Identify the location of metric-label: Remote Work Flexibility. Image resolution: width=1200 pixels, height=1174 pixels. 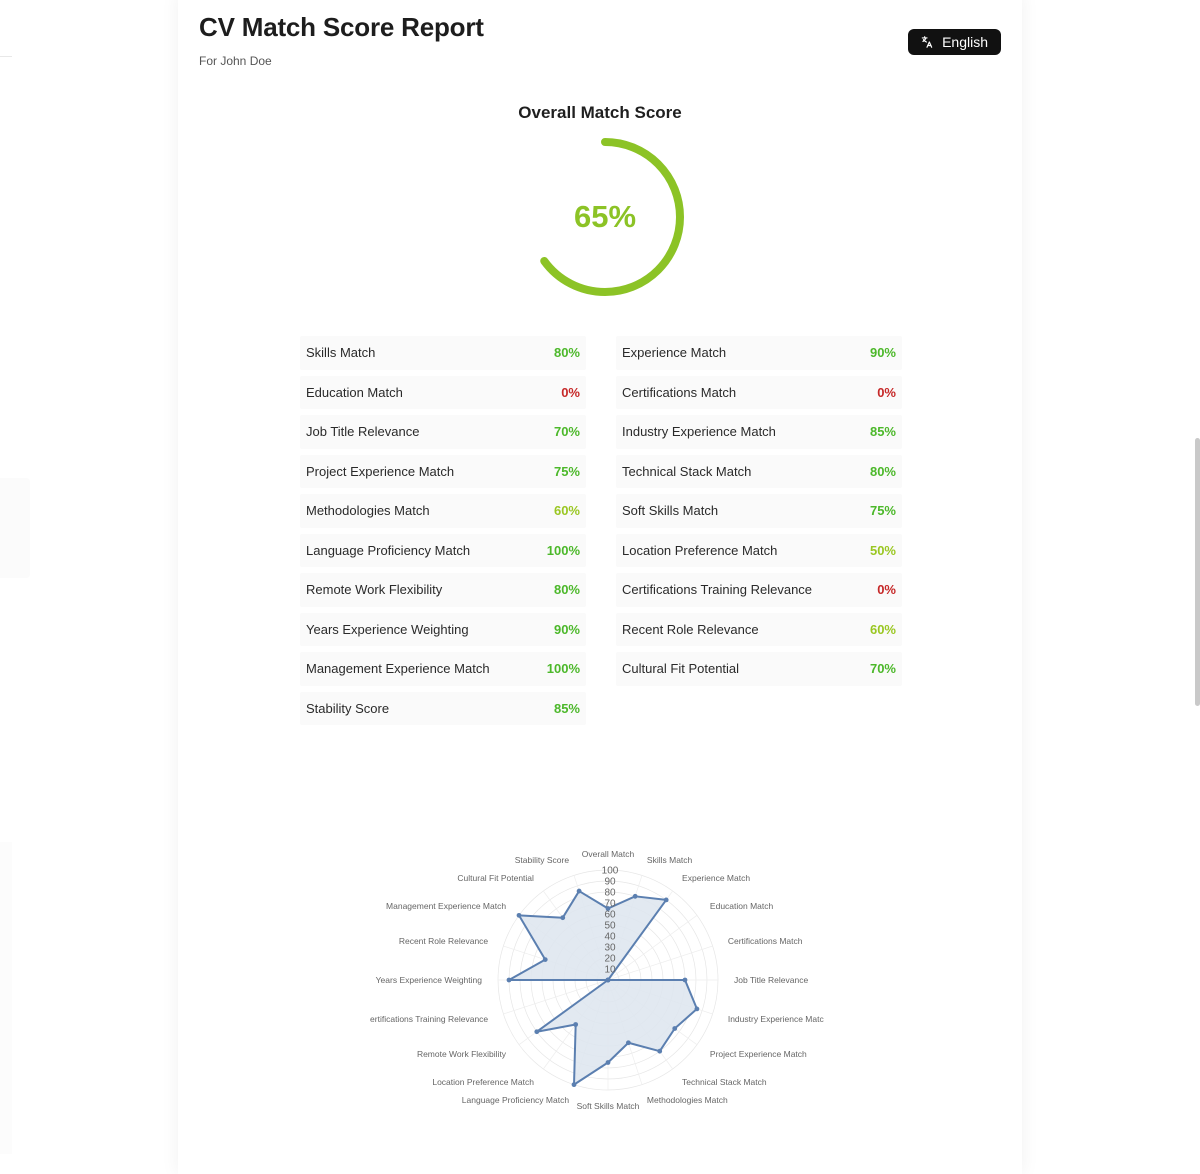
(374, 590).